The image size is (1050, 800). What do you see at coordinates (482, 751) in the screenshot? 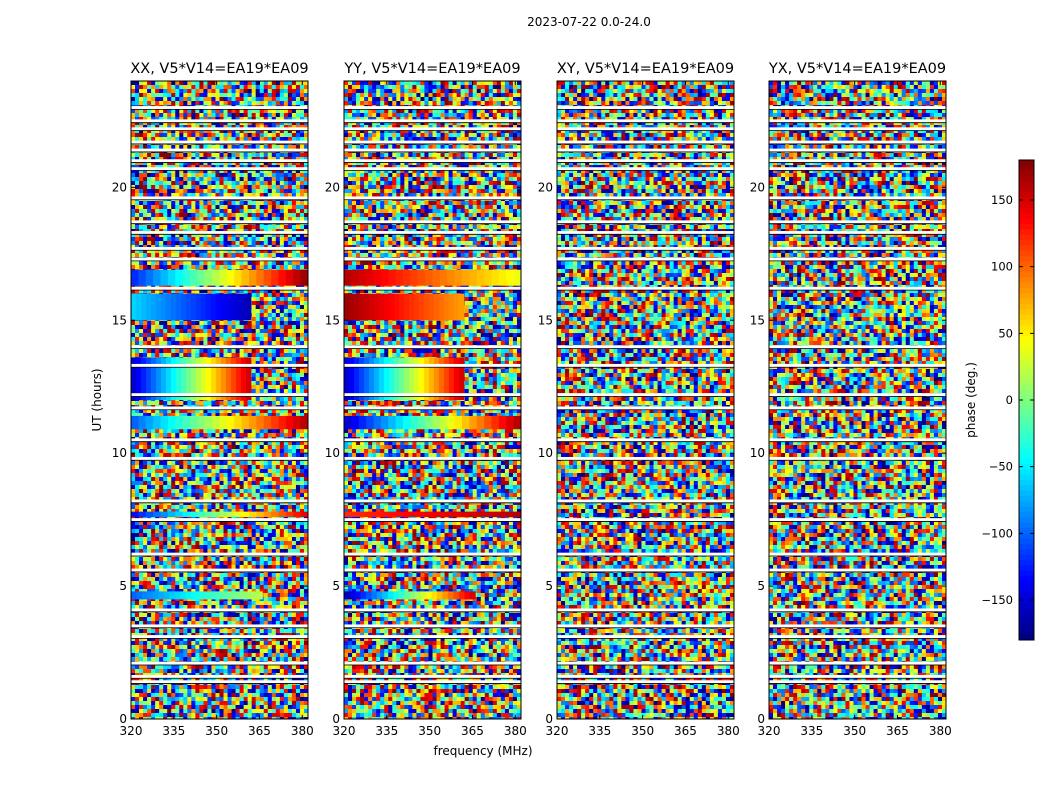
I see `x-axis-label: frequency (MHz)` at bounding box center [482, 751].